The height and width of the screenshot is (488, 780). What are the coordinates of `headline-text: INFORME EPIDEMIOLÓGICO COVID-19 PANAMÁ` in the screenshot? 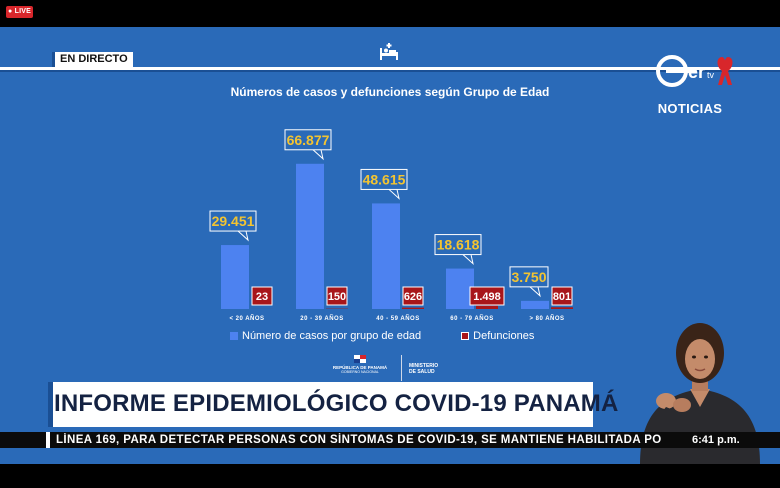 It's located at (336, 403).